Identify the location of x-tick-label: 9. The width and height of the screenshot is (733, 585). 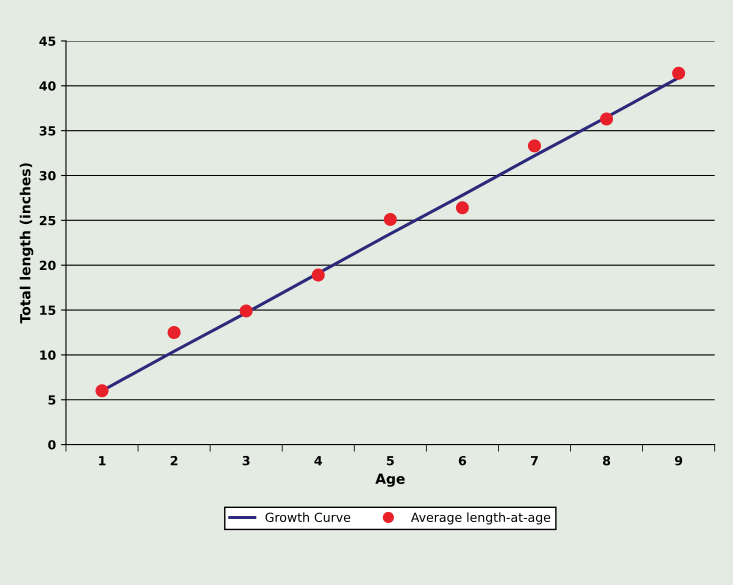
(678, 461).